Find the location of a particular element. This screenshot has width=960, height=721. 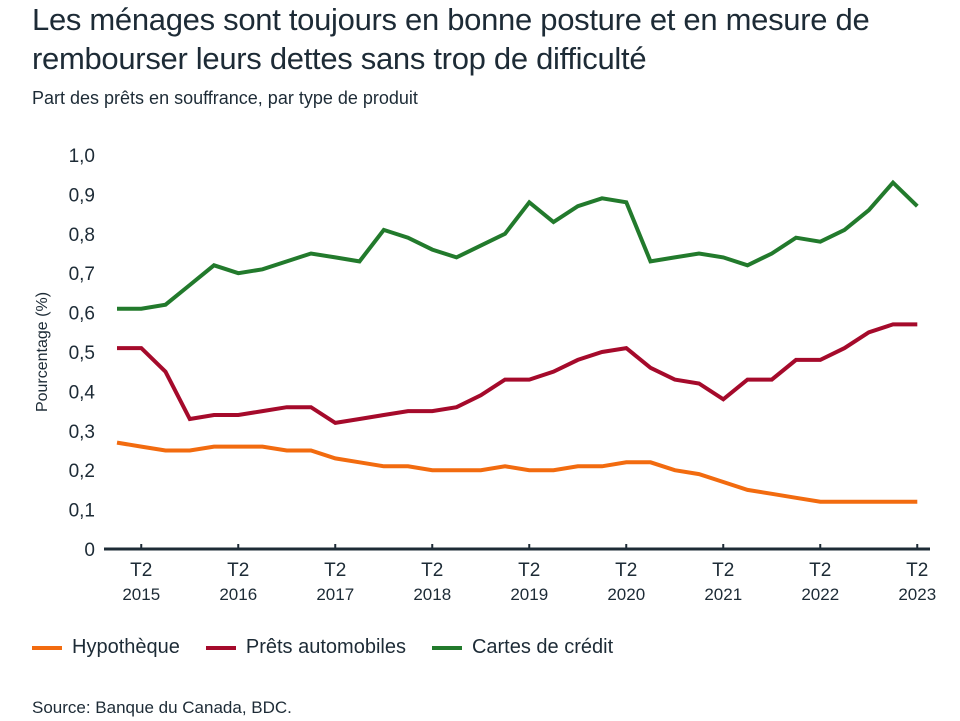

y-tick-label: 1,0 is located at coordinates (82, 156).